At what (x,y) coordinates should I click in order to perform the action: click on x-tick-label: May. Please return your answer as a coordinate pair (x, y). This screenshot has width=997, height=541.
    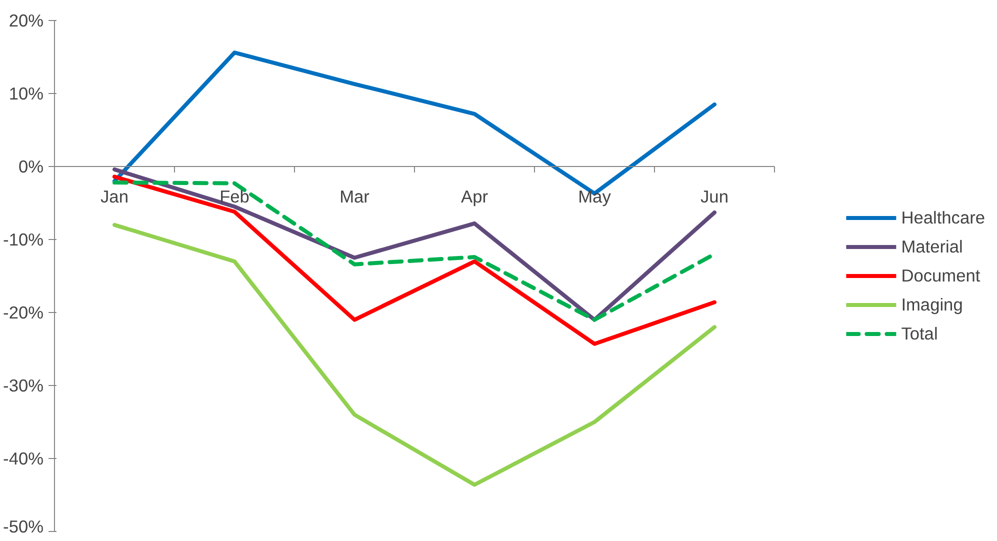
    Looking at the image, I should click on (595, 196).